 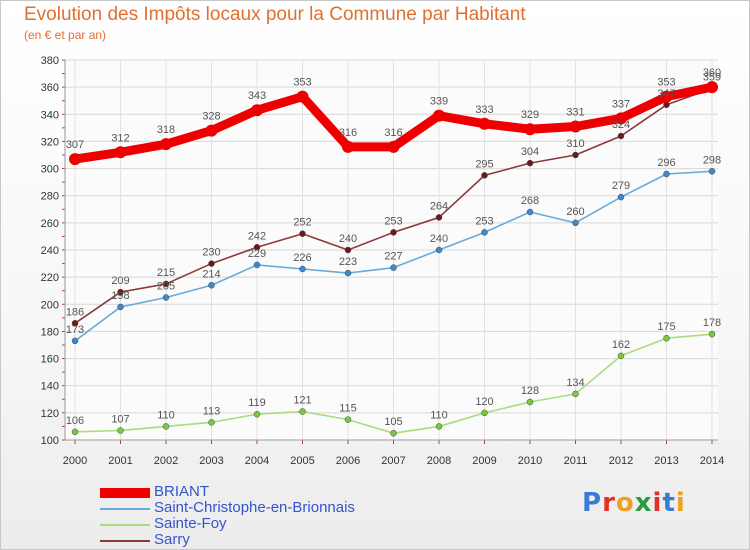 What do you see at coordinates (50, 197) in the screenshot?
I see `y-tick-label: 280` at bounding box center [50, 197].